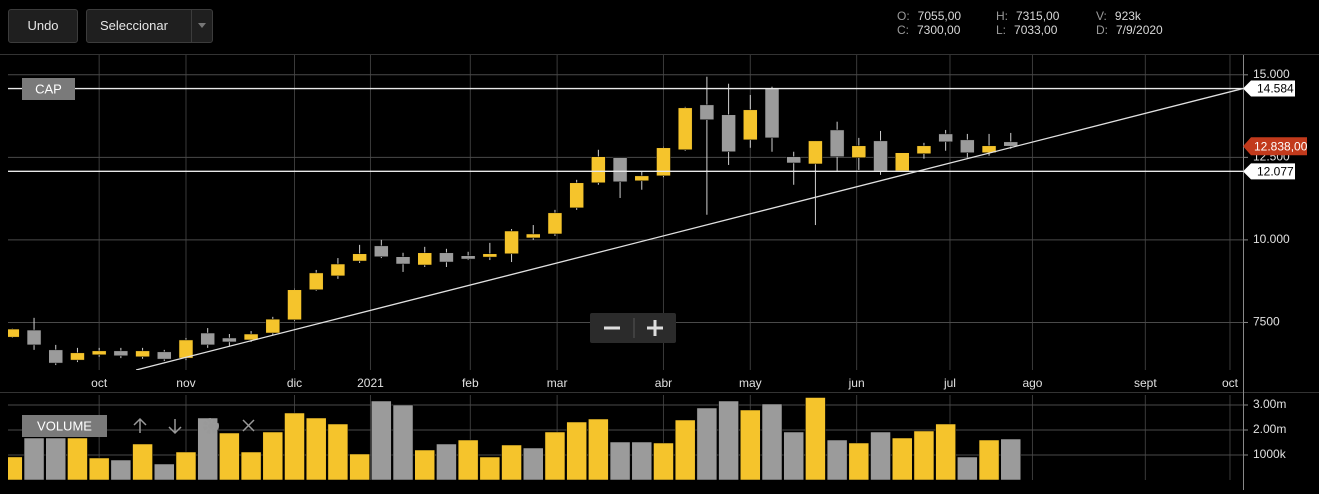 The width and height of the screenshot is (1319, 494). Describe the element at coordinates (248, 425) in the screenshot. I see `close-icon` at that location.